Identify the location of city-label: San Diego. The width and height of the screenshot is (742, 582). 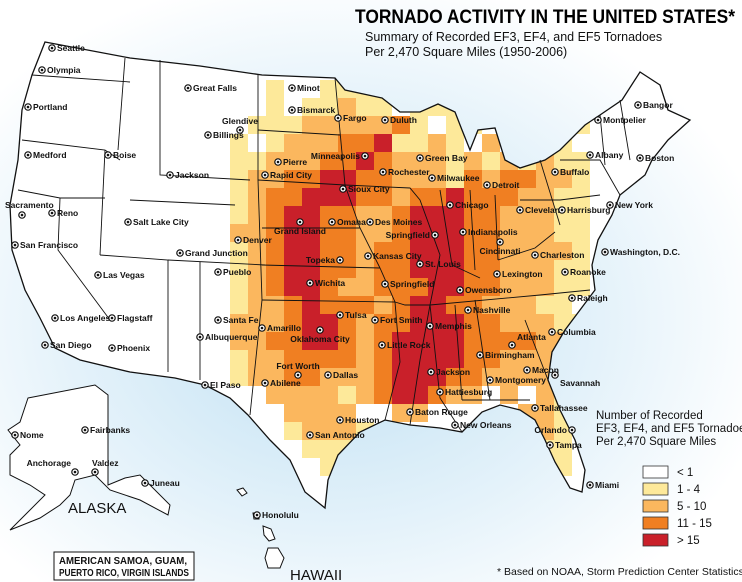
(71, 345).